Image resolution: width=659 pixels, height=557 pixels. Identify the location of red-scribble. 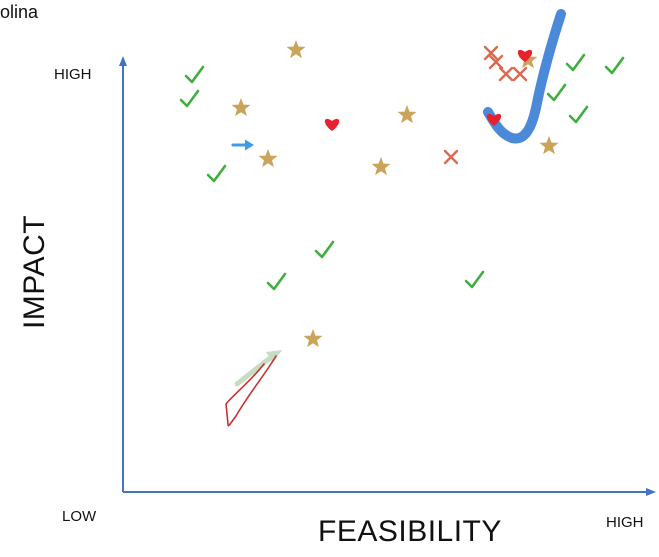
(251, 391).